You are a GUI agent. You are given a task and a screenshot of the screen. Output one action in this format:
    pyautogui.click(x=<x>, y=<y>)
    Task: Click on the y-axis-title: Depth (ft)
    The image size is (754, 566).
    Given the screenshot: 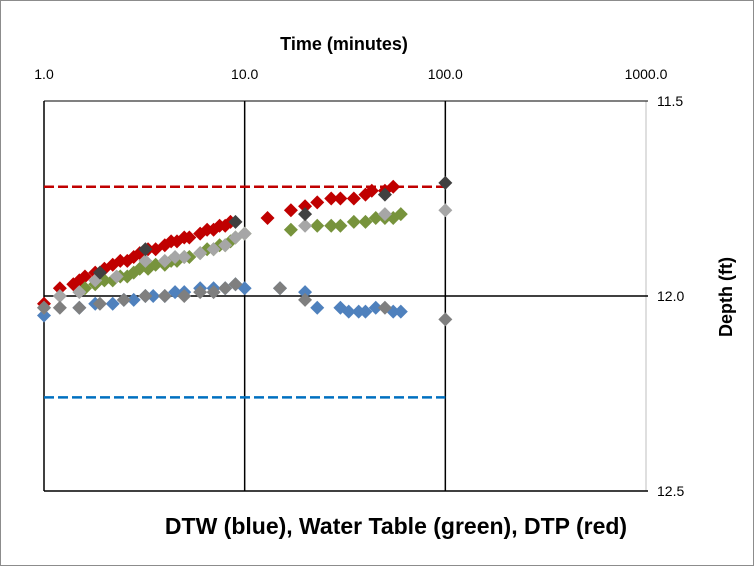 What is the action you would take?
    pyautogui.click(x=726, y=297)
    